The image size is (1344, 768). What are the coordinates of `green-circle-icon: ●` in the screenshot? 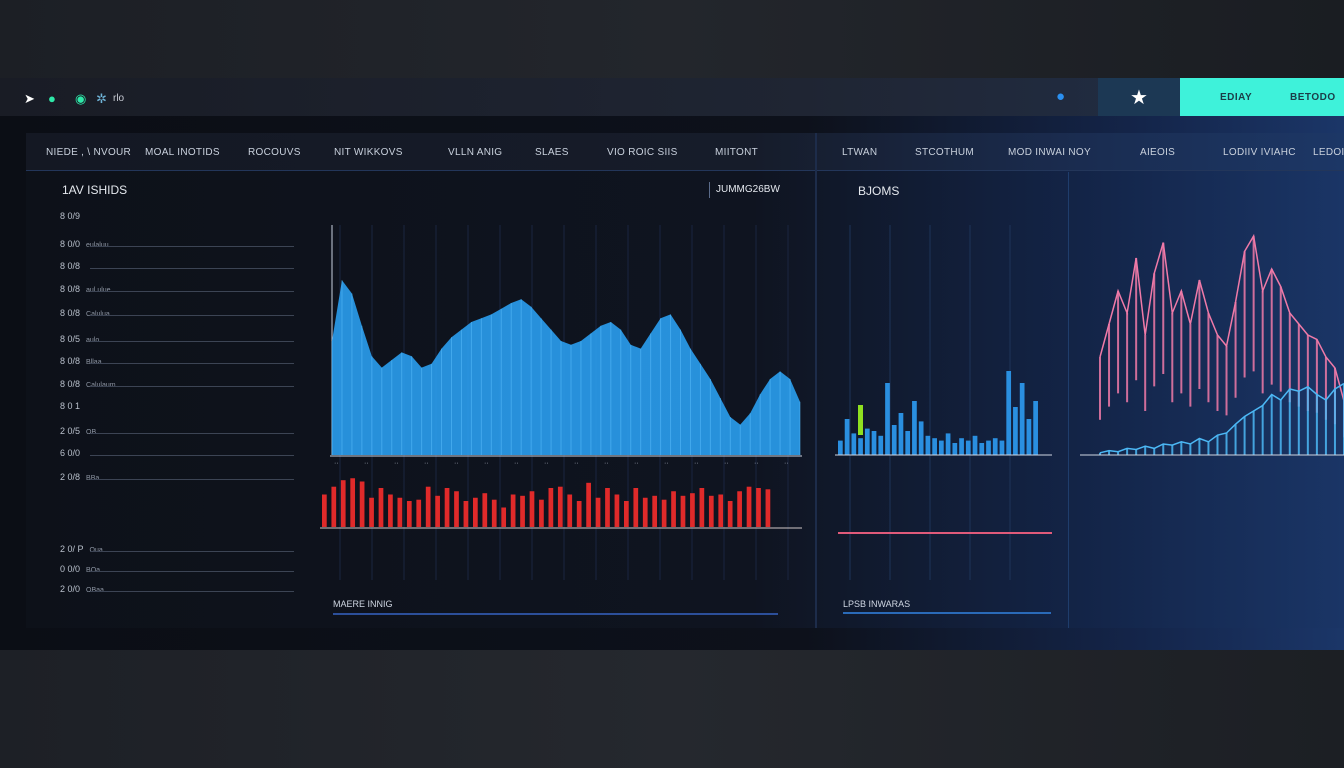 It's located at (52, 98).